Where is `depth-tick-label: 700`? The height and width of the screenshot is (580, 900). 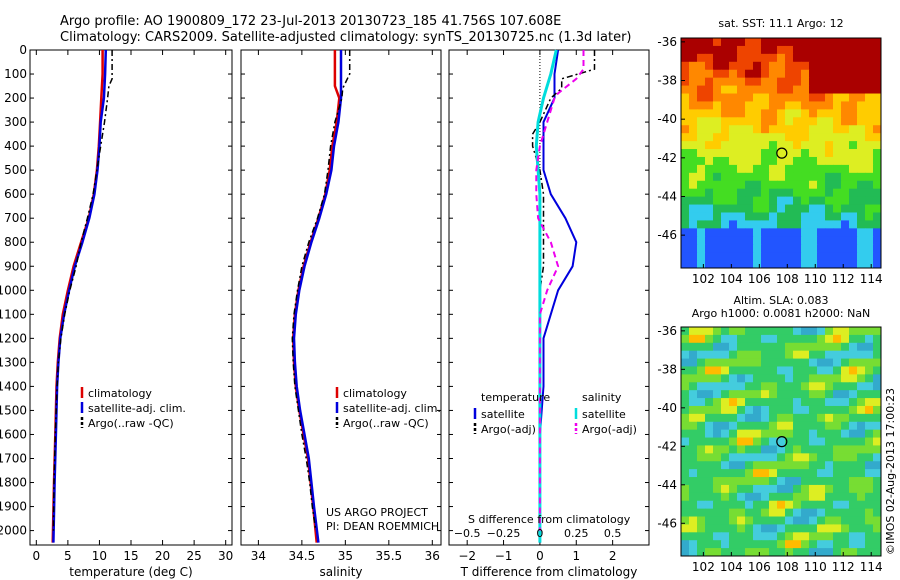 depth-tick-label: 700 is located at coordinates (15, 218).